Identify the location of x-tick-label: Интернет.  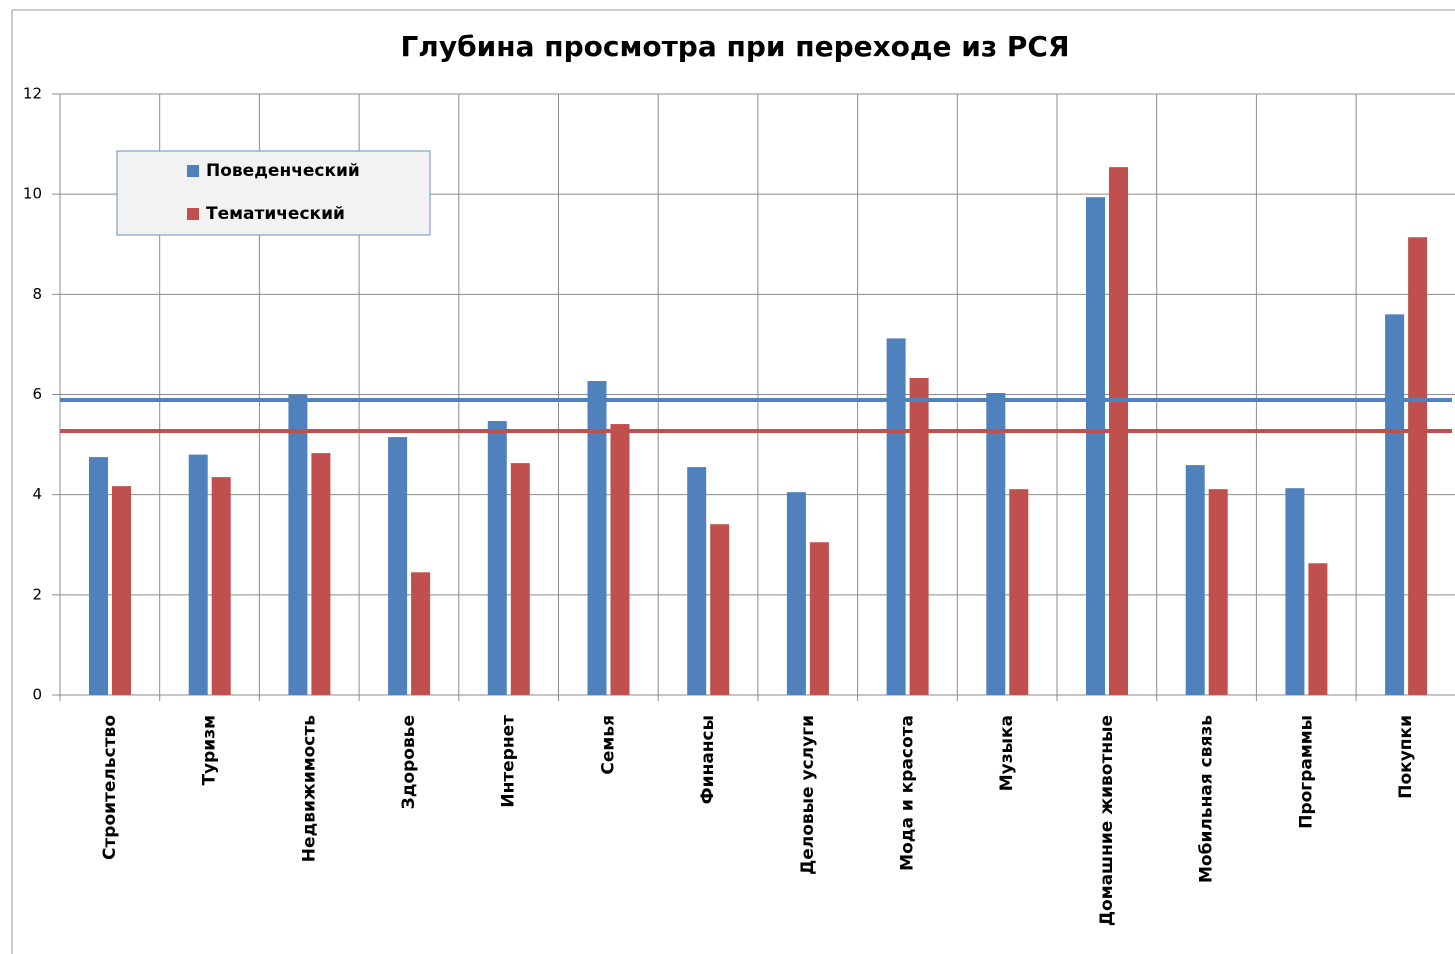
(509, 761).